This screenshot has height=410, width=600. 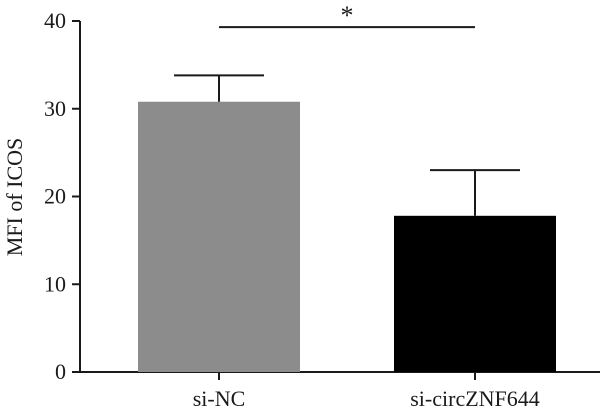 I want to click on y-tick-label: 0, so click(x=60, y=371).